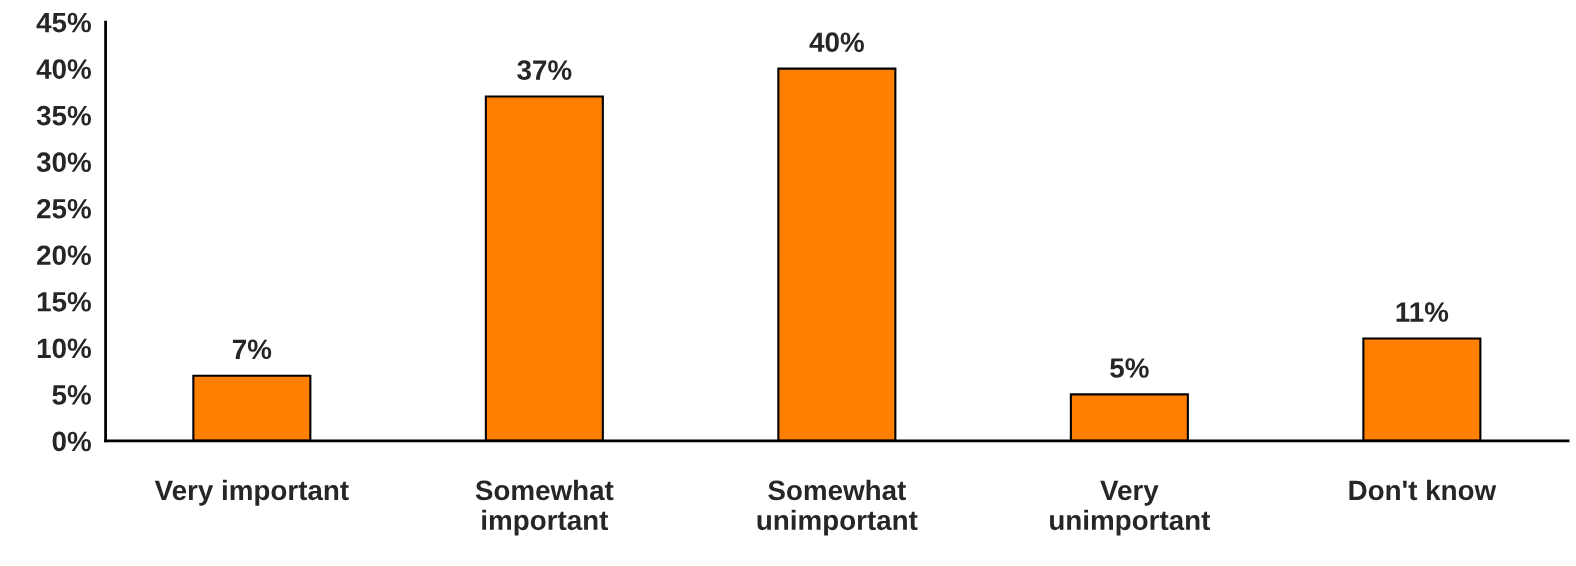  What do you see at coordinates (63, 115) in the screenshot?
I see `y-tick-label: 35%` at bounding box center [63, 115].